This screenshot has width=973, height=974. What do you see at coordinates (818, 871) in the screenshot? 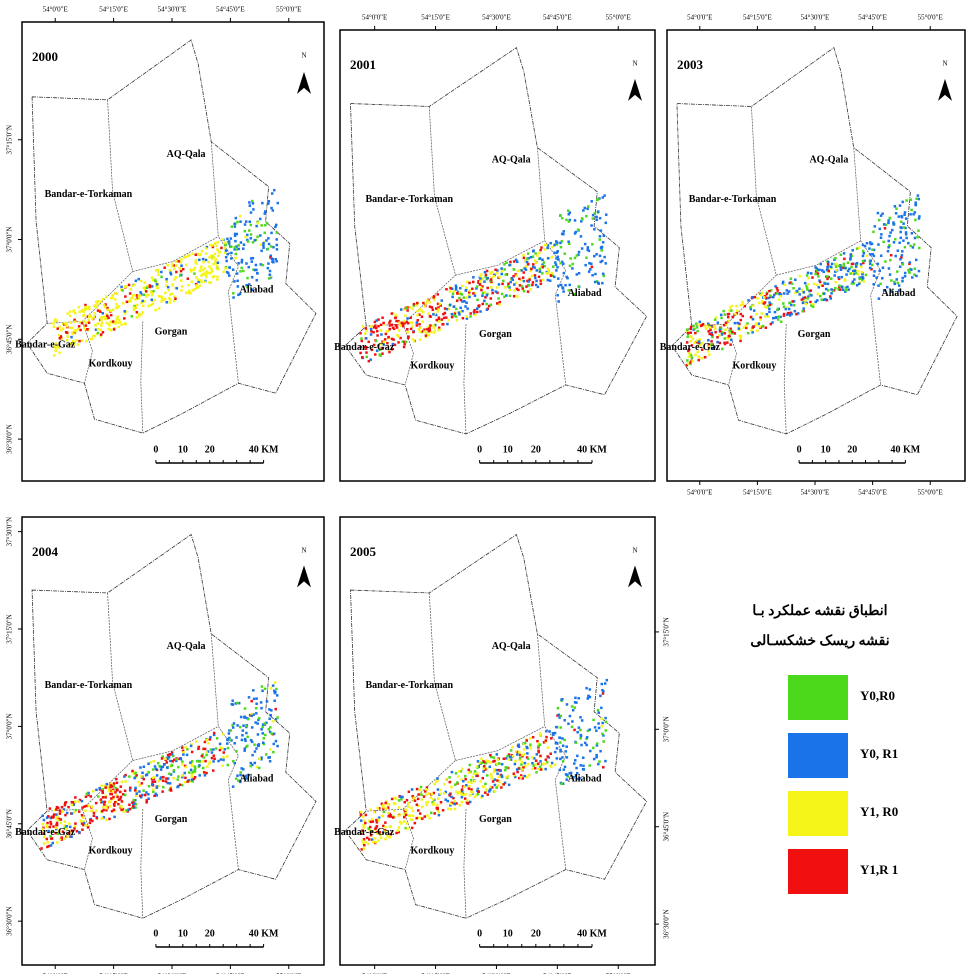
I see `legend-swatch` at bounding box center [818, 871].